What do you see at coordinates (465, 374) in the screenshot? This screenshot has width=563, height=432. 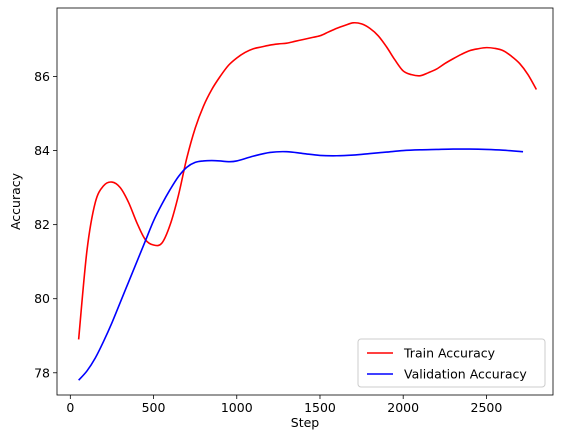 I see `legend-label-validation-accuracy: Validation Accuracy` at bounding box center [465, 374].